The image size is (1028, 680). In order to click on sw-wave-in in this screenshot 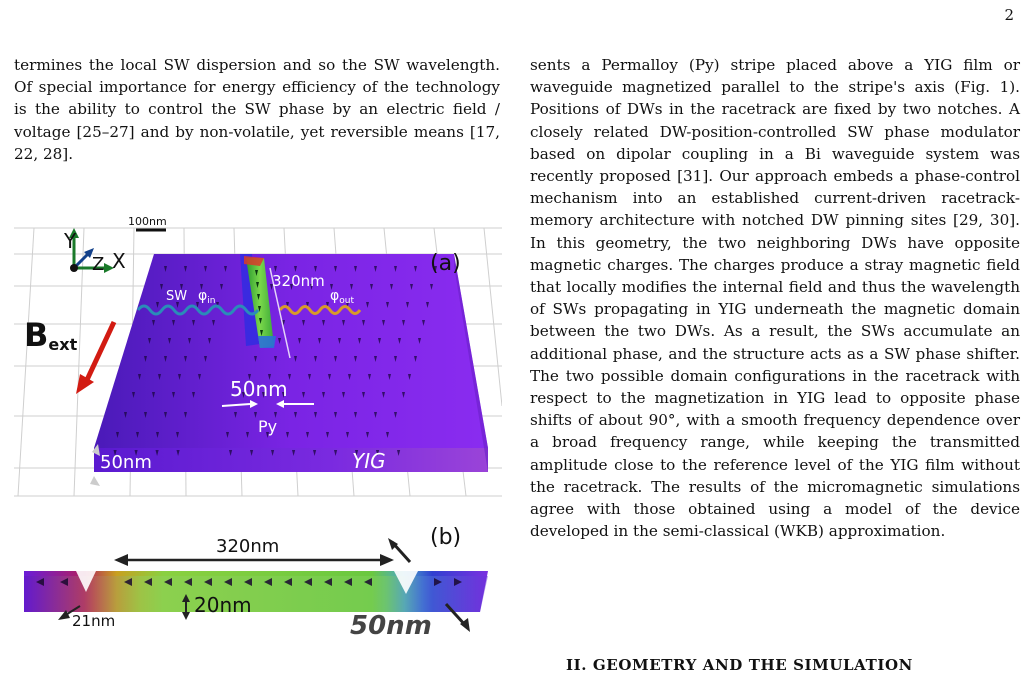, I will do `click(198, 310)`.